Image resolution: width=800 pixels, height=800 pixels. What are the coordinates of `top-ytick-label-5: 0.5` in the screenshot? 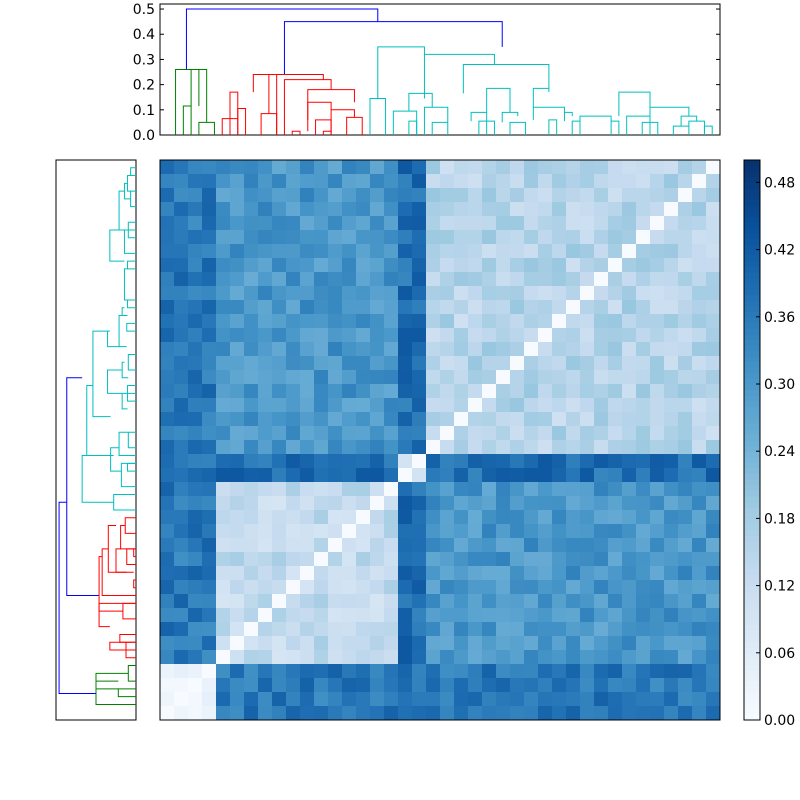 It's located at (144, 10).